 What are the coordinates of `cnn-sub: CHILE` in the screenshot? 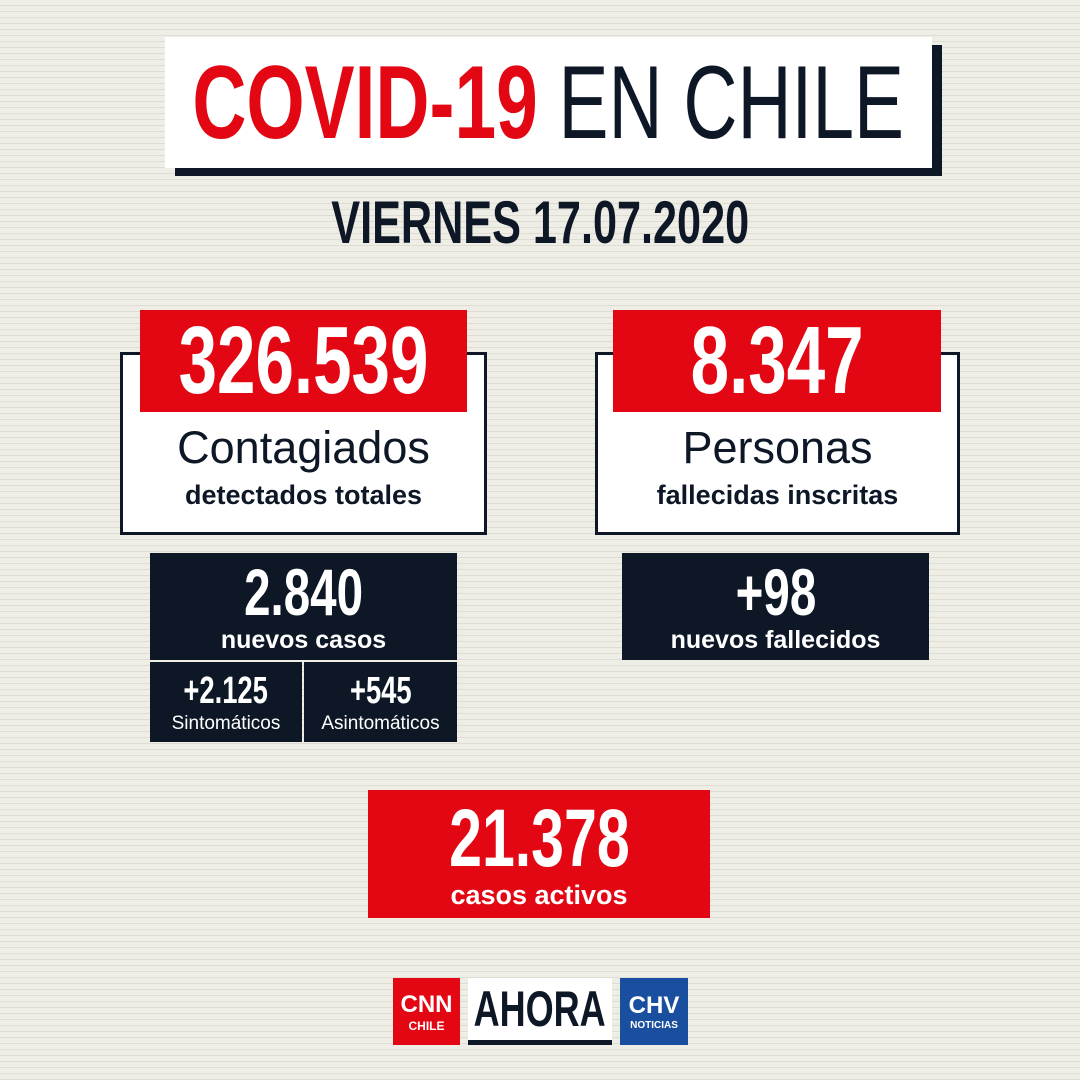 It's located at (426, 1025).